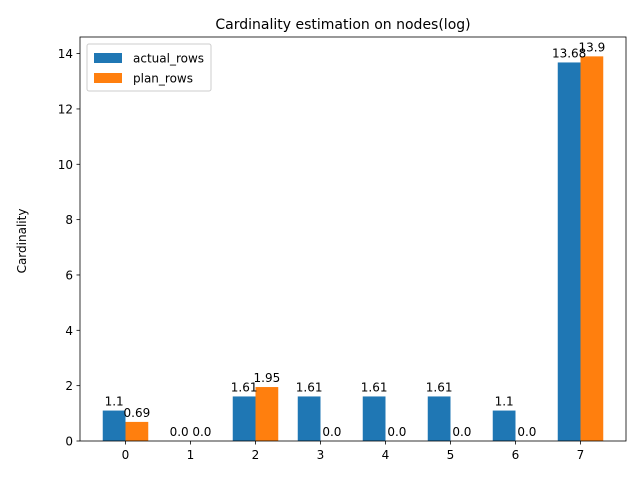  I want to click on chart-title: Cardinality estimation on nodes(log), so click(342, 25).